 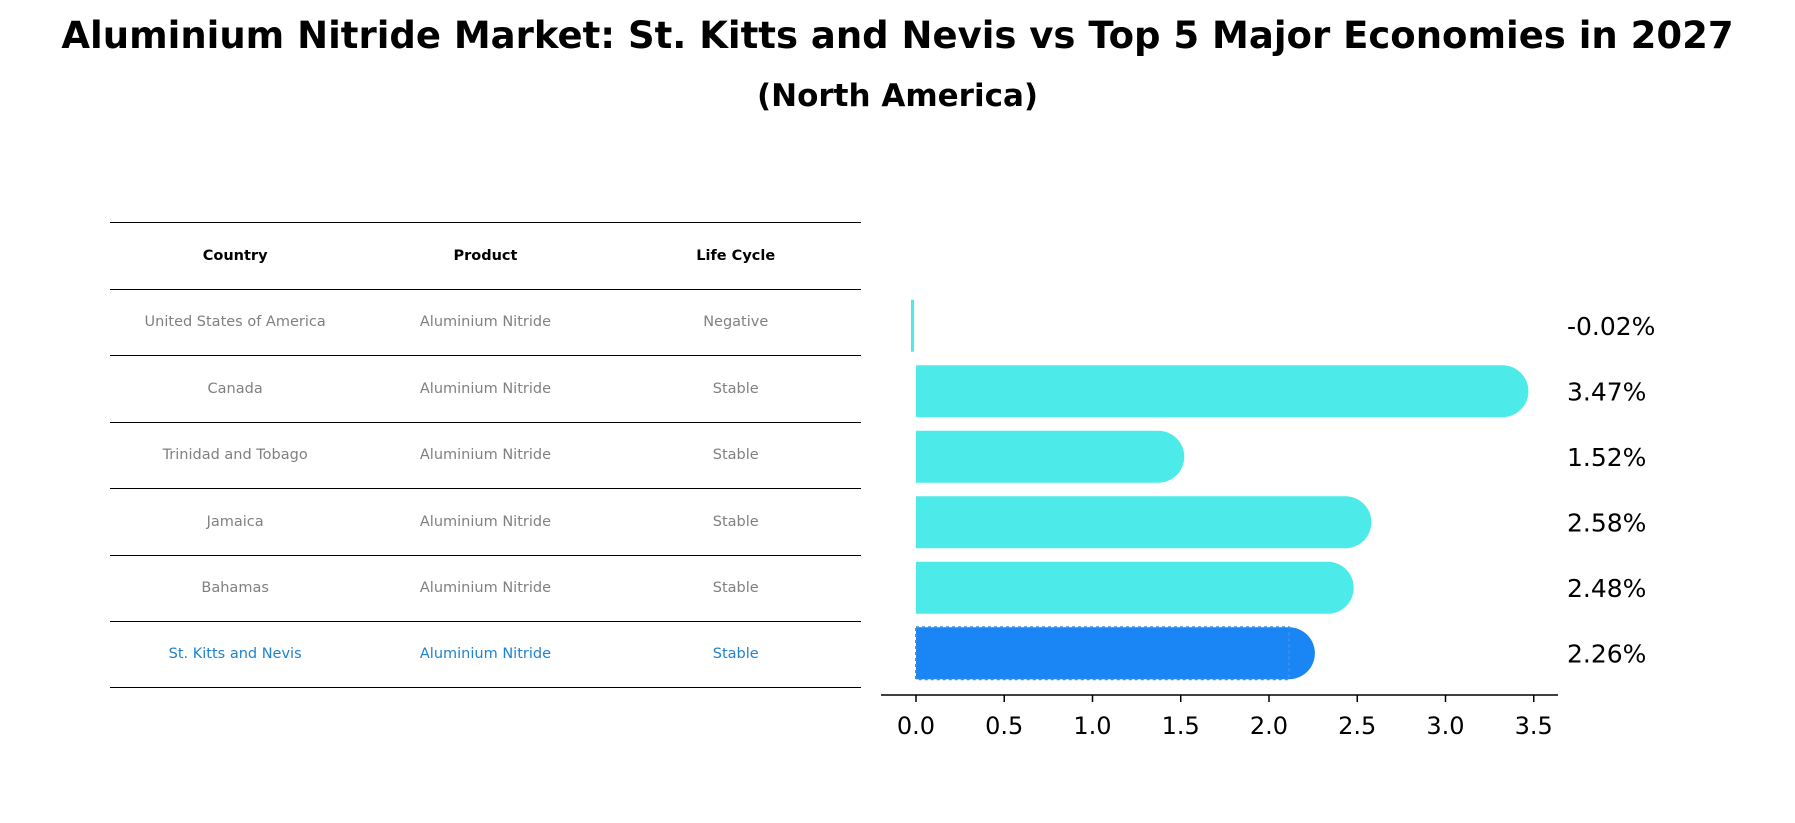 I want to click on cell-country: Bahamas, so click(x=235, y=588).